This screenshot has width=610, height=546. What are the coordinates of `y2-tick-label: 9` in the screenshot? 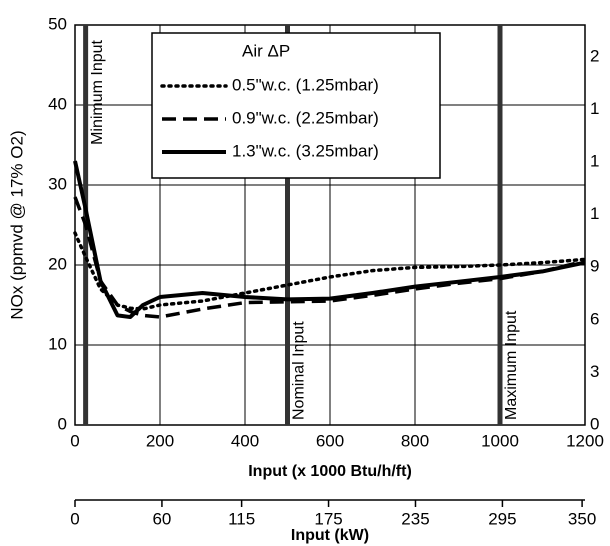 It's located at (594, 266).